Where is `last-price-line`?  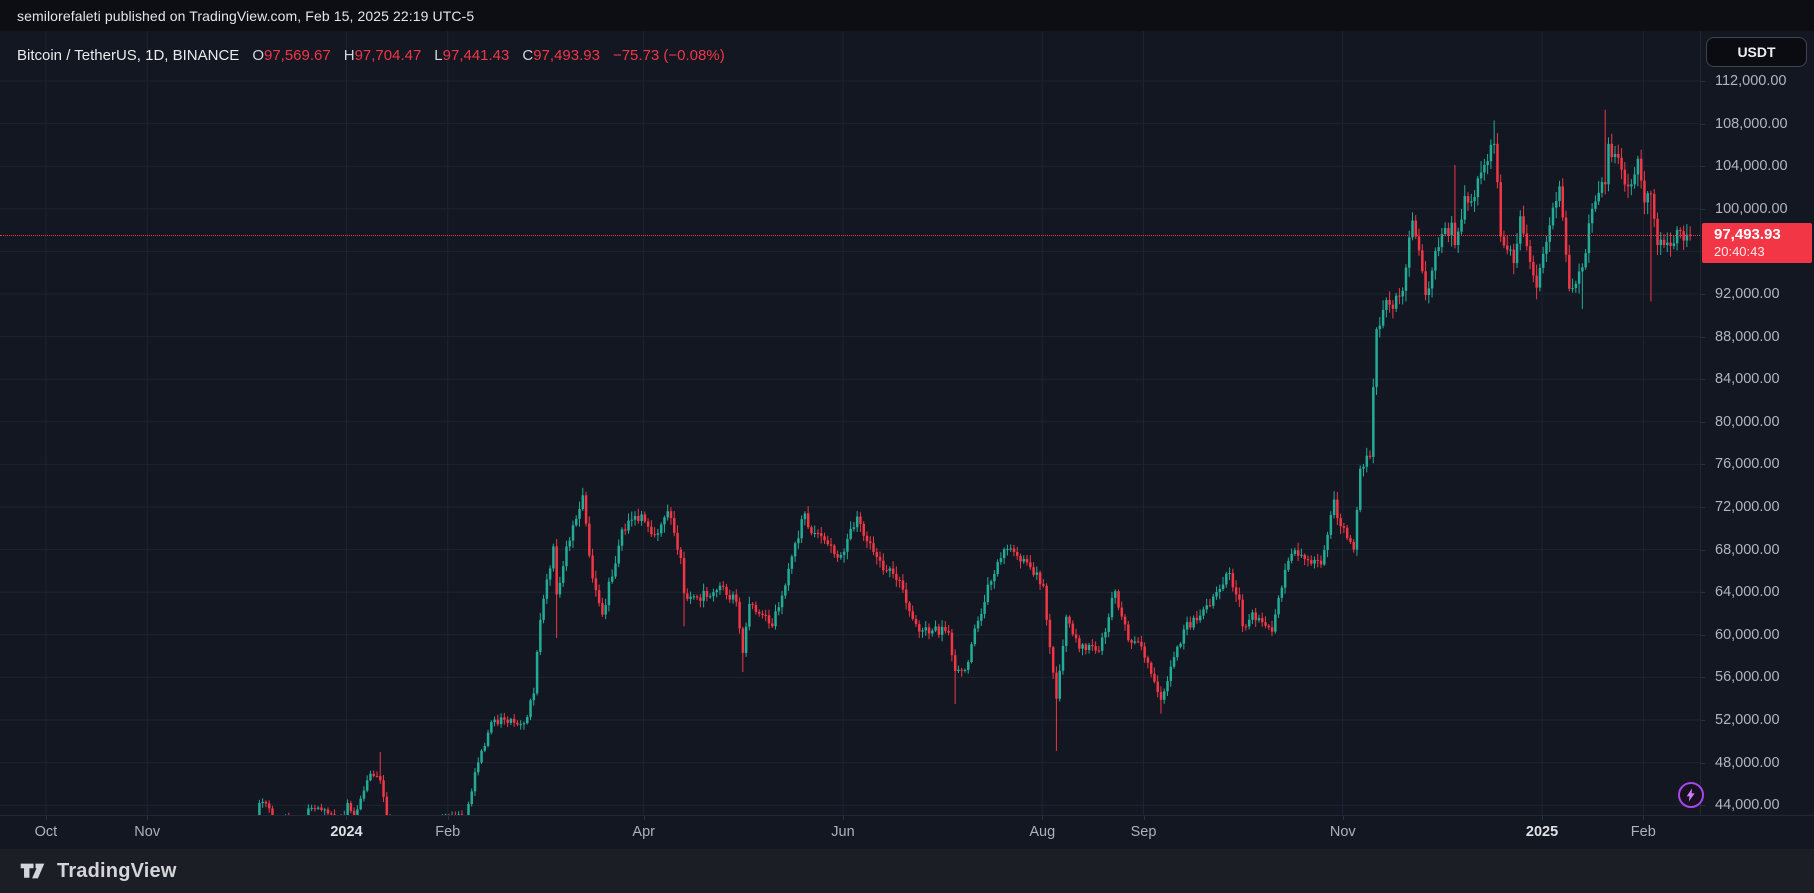 last-price-line is located at coordinates (850, 236).